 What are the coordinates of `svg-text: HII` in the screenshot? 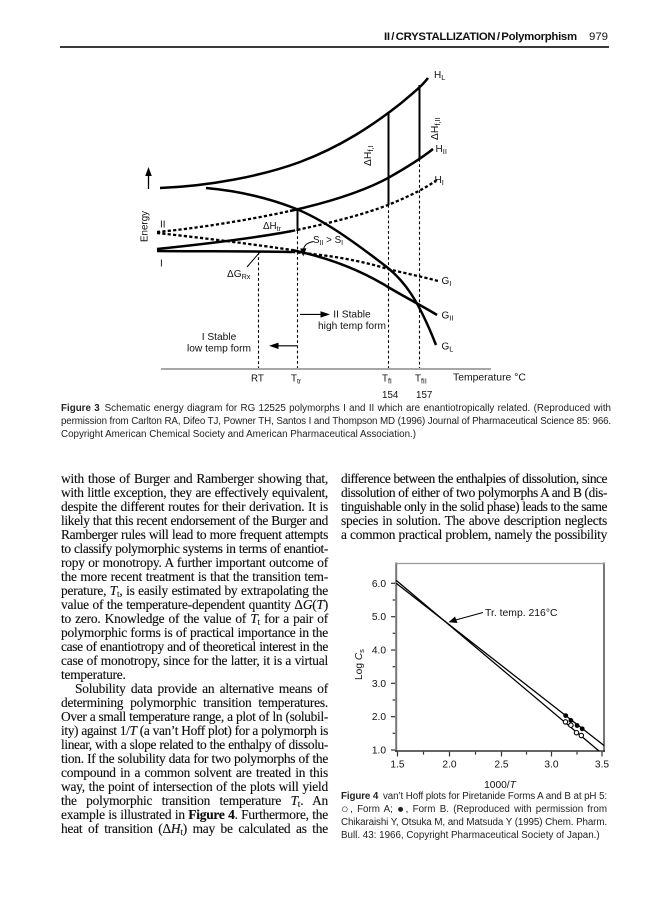 It's located at (441, 150).